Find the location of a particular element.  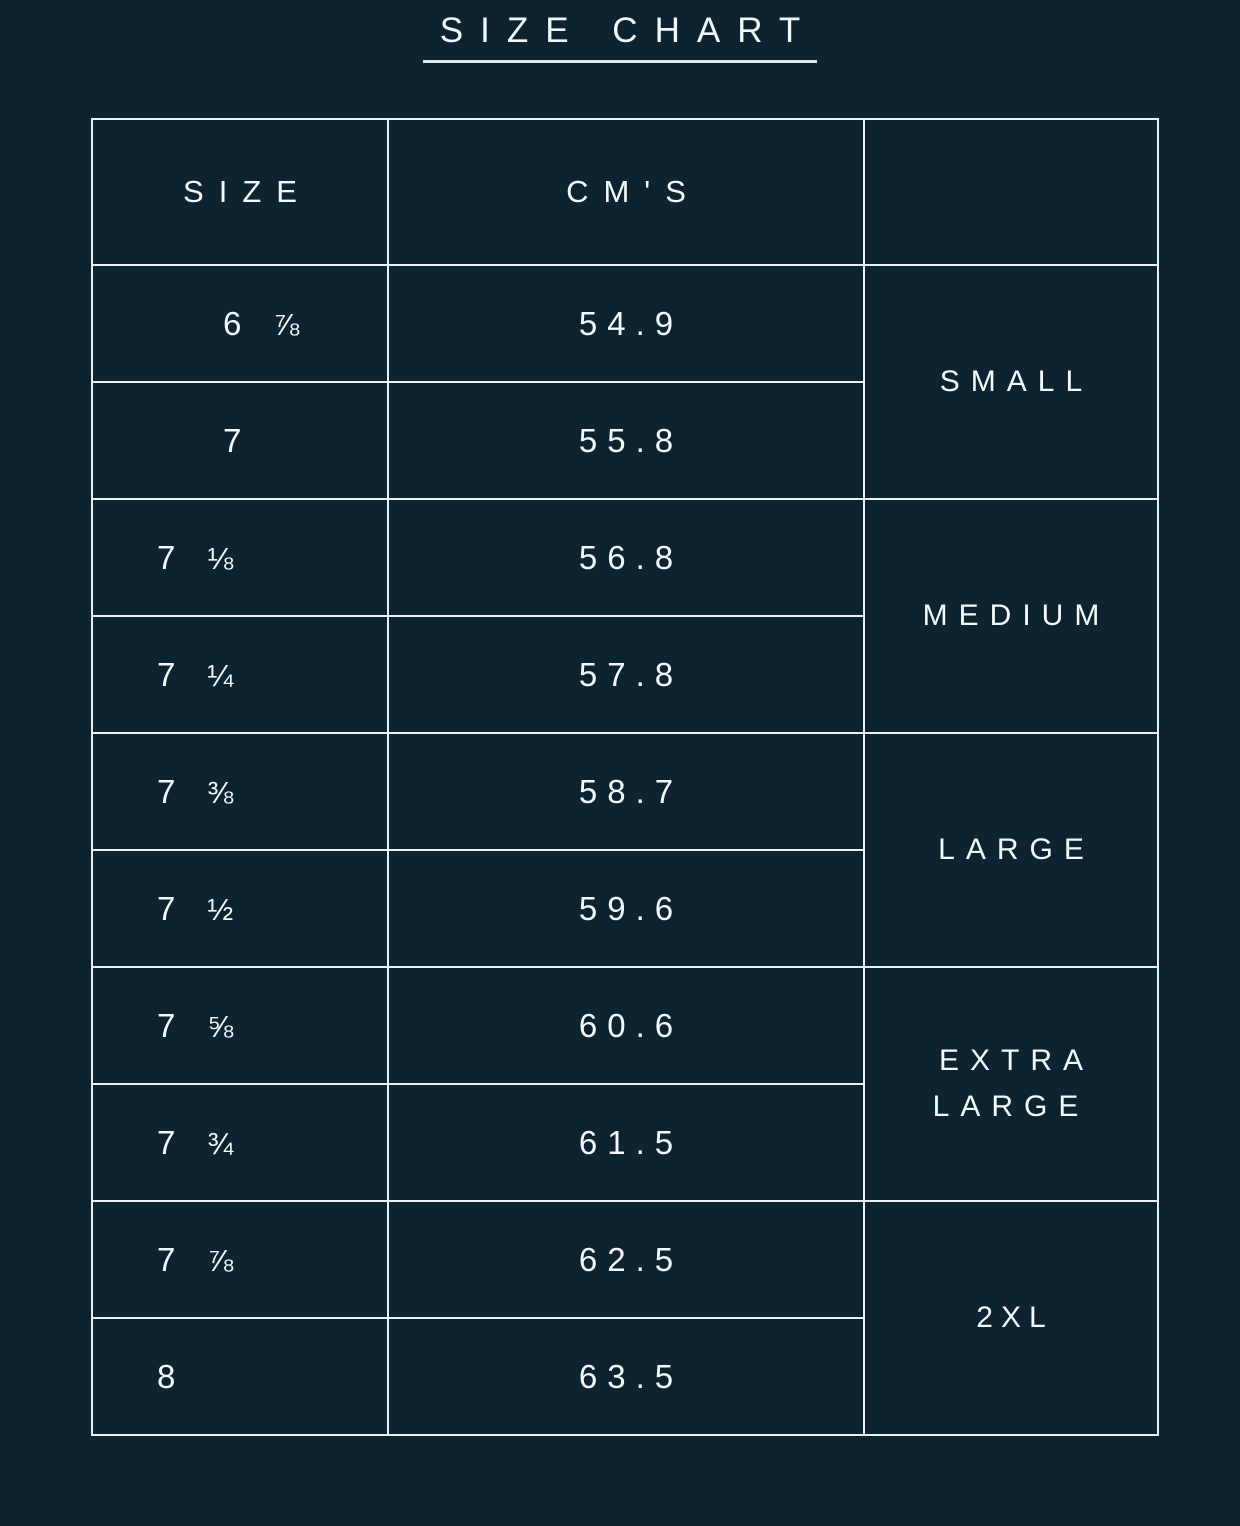

category-line-1: 2XL is located at coordinates (1015, 1317).